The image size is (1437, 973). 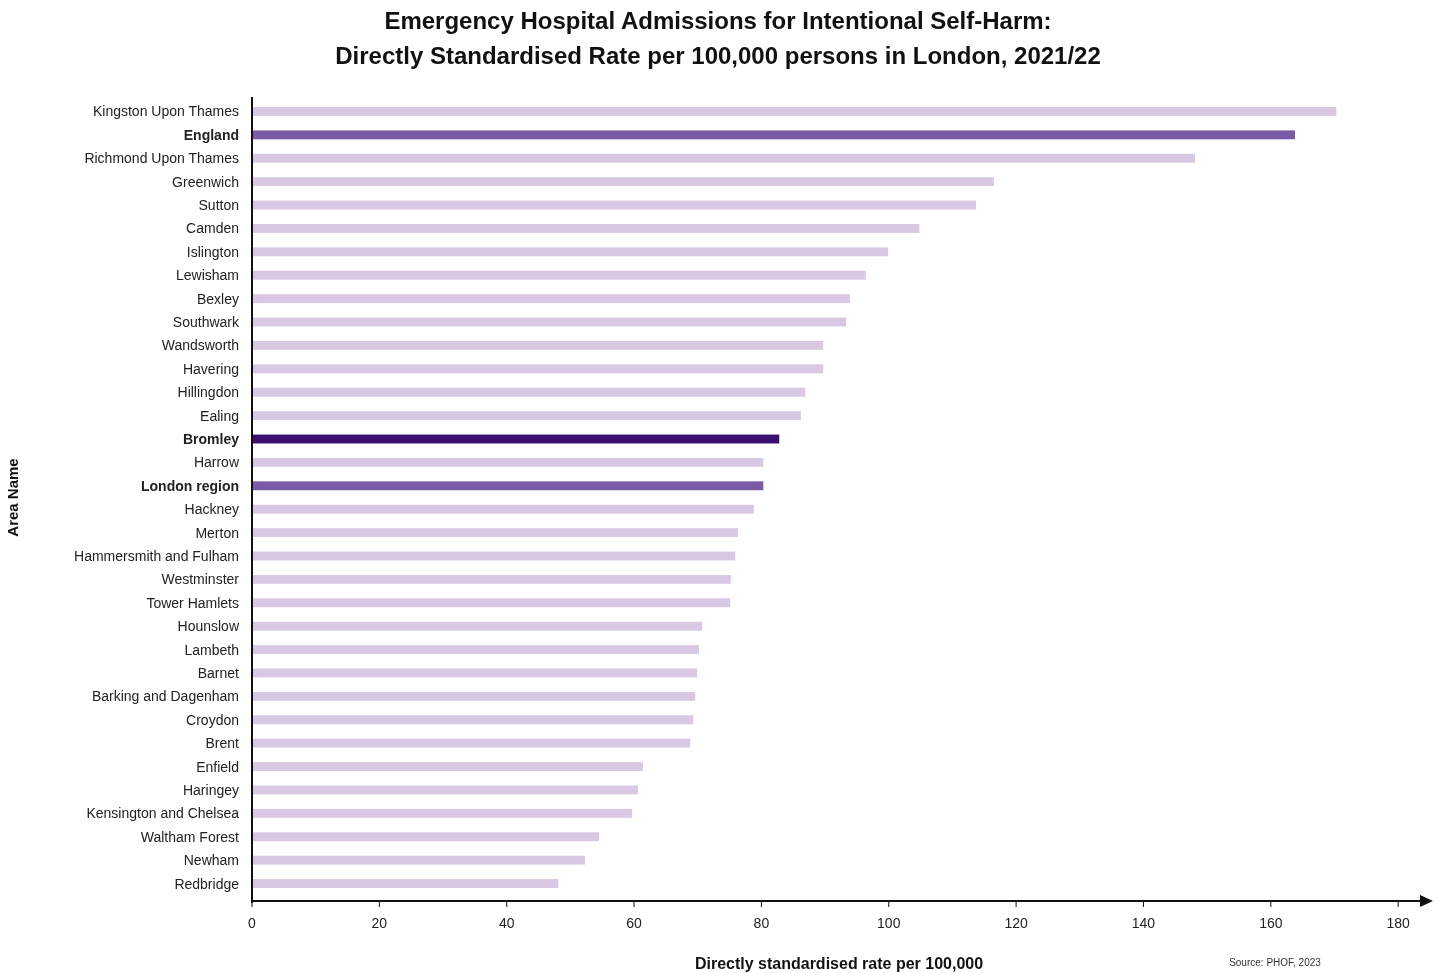 I want to click on y-tick-label: Hounslow, so click(x=208, y=626).